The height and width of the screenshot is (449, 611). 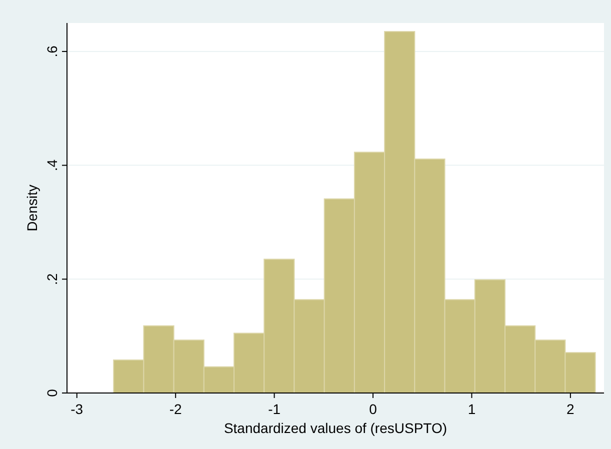 What do you see at coordinates (570, 409) in the screenshot?
I see `x-tick-label: 2` at bounding box center [570, 409].